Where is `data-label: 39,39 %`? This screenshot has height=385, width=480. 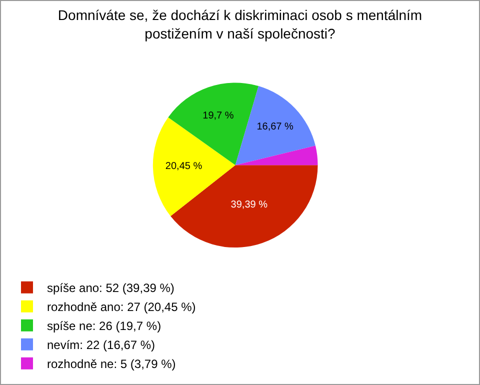
data-label: 39,39 % is located at coordinates (249, 205).